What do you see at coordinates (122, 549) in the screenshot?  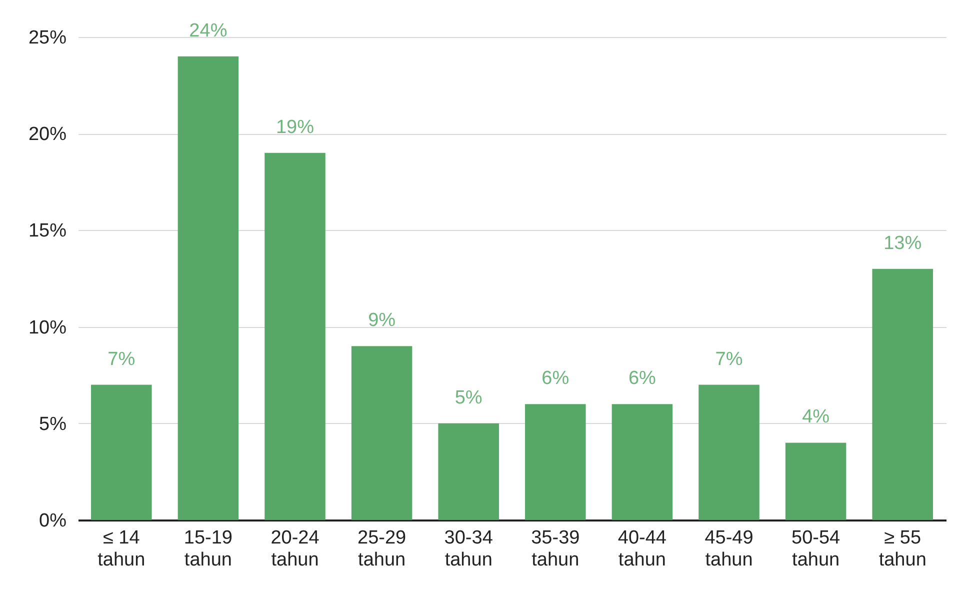 I see `x-tick-label: ≤ 14 tahun` at bounding box center [122, 549].